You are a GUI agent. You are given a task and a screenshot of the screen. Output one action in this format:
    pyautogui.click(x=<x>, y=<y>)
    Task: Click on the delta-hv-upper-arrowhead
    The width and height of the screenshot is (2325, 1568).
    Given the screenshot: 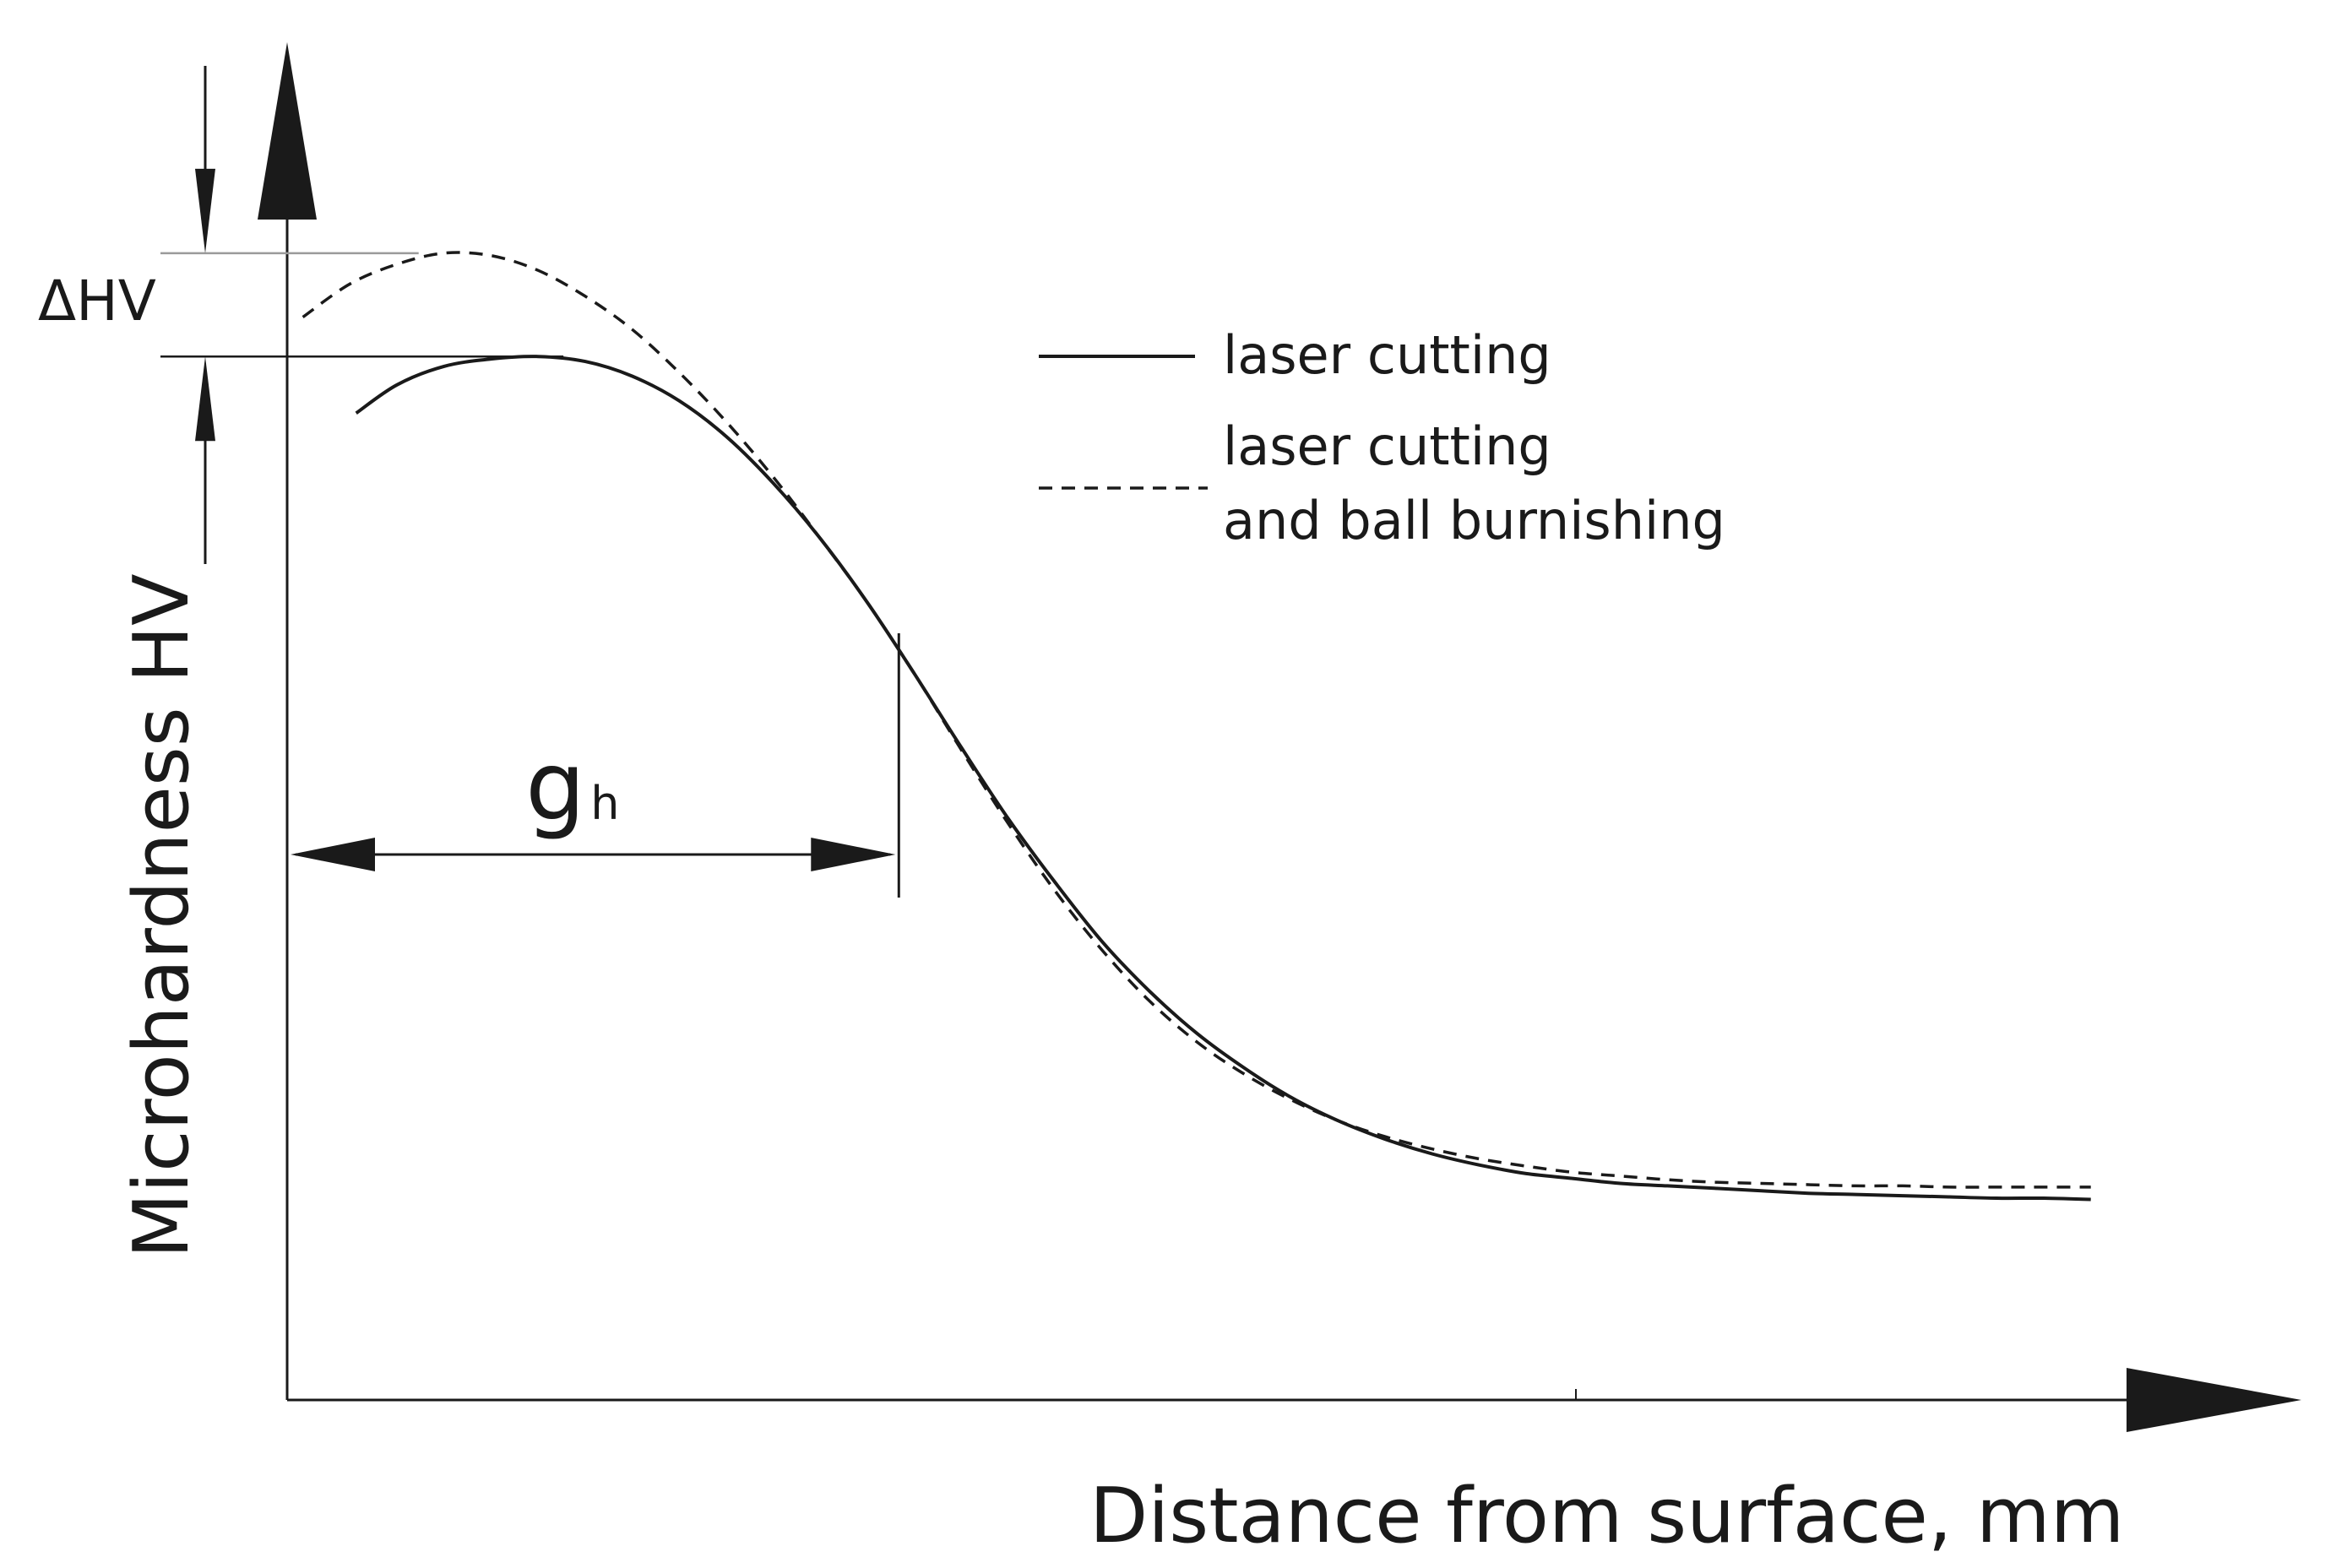 What is the action you would take?
    pyautogui.click(x=205, y=210)
    